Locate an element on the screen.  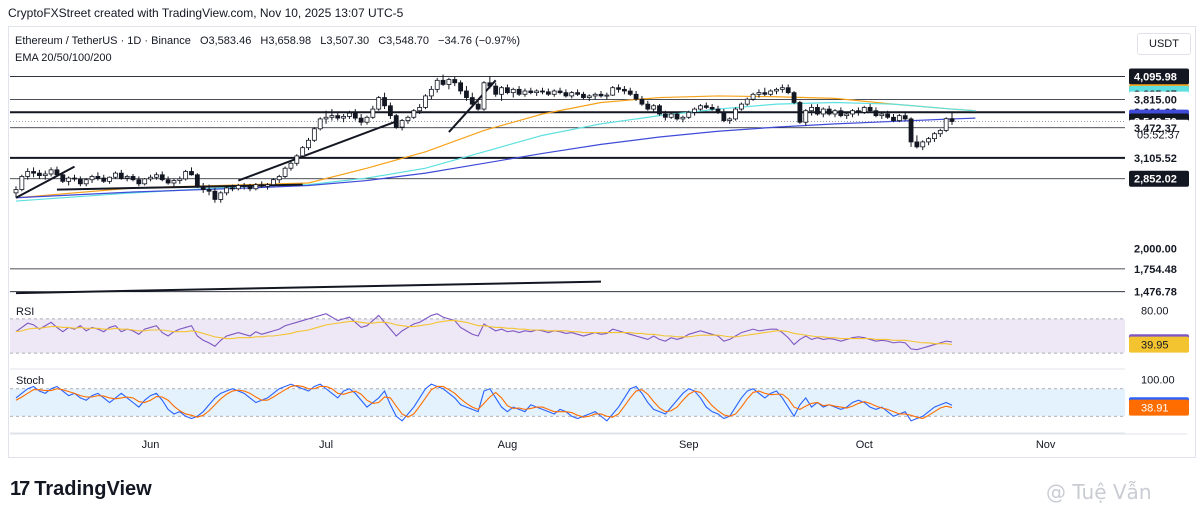
price-label: 1,476.78 is located at coordinates (1155, 293).